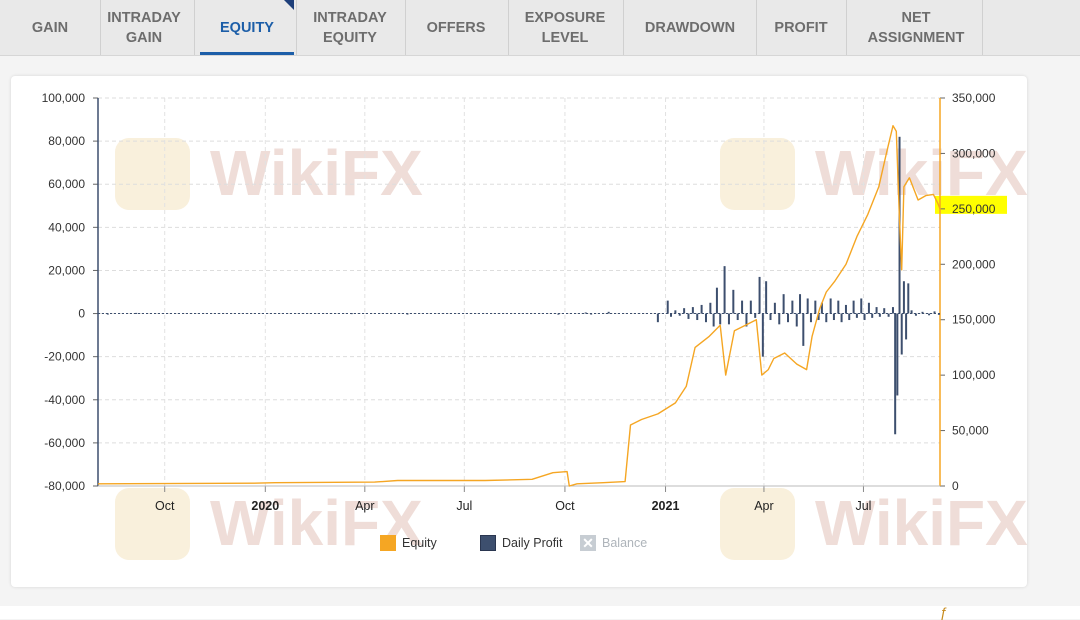 This screenshot has height=620, width=1080. I want to click on watermark-text: WikiFX, so click(921, 523).